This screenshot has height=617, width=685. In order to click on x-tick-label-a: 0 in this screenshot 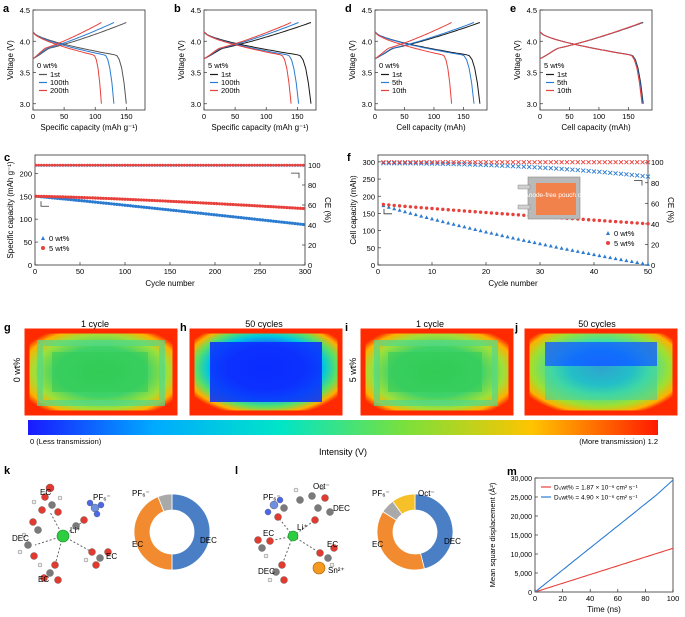, I will do `click(33, 116)`.